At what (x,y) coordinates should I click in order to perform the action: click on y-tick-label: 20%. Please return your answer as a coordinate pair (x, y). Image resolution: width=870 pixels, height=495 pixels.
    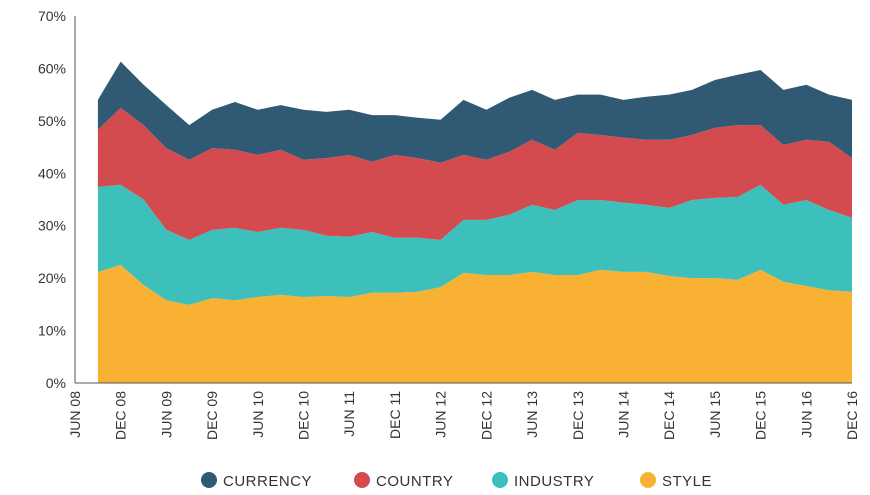
    Looking at the image, I should click on (52, 278).